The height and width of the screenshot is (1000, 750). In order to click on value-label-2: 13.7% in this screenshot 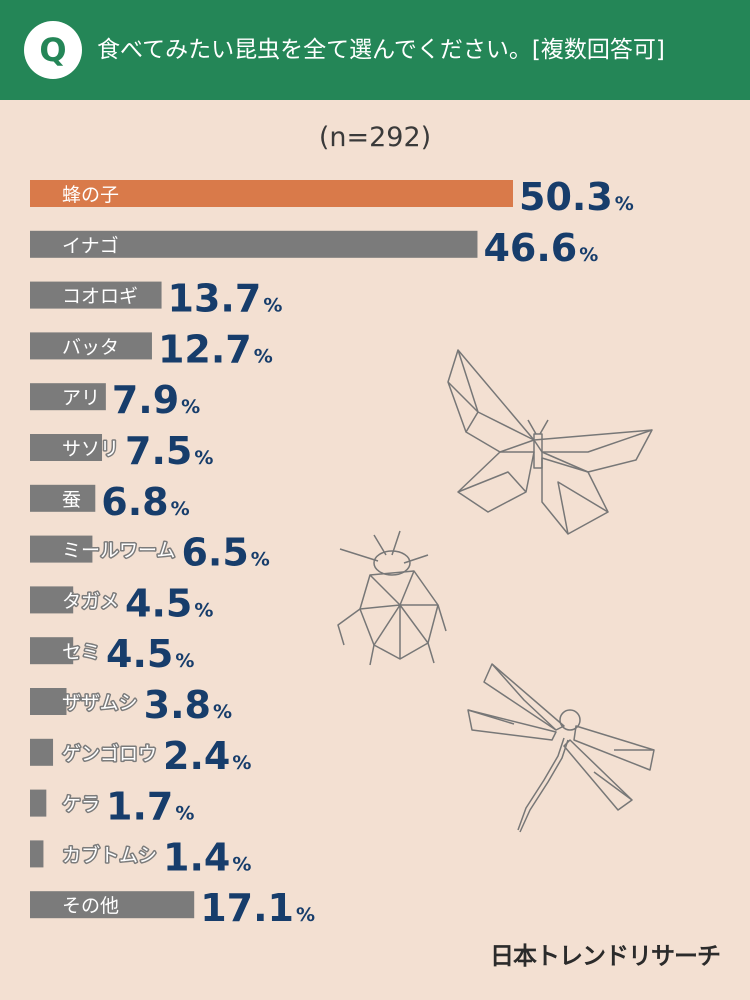, I will do `click(225, 299)`.